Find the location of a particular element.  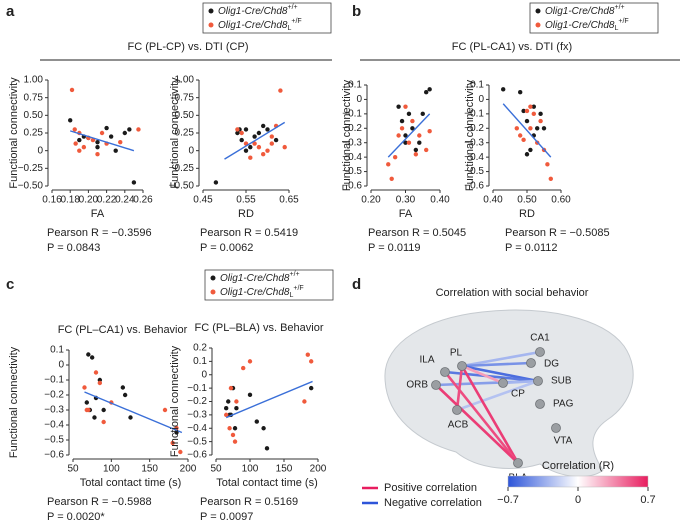

node-label: CP is located at coordinates (518, 394).